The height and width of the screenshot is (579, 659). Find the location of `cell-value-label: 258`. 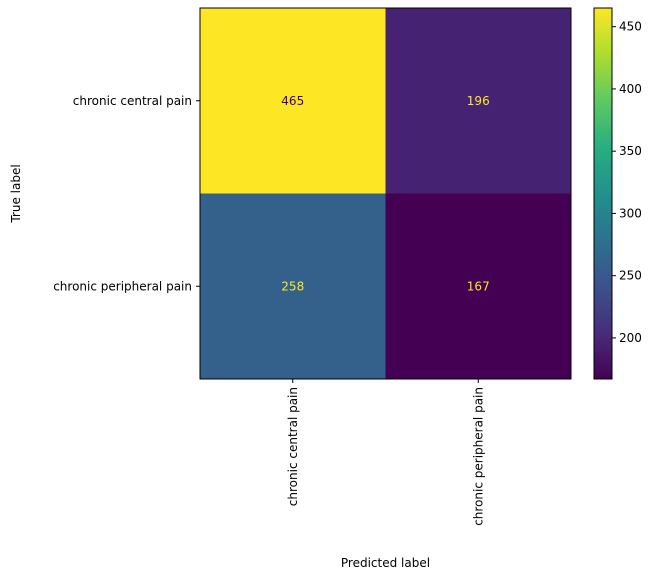

cell-value-label: 258 is located at coordinates (292, 286).